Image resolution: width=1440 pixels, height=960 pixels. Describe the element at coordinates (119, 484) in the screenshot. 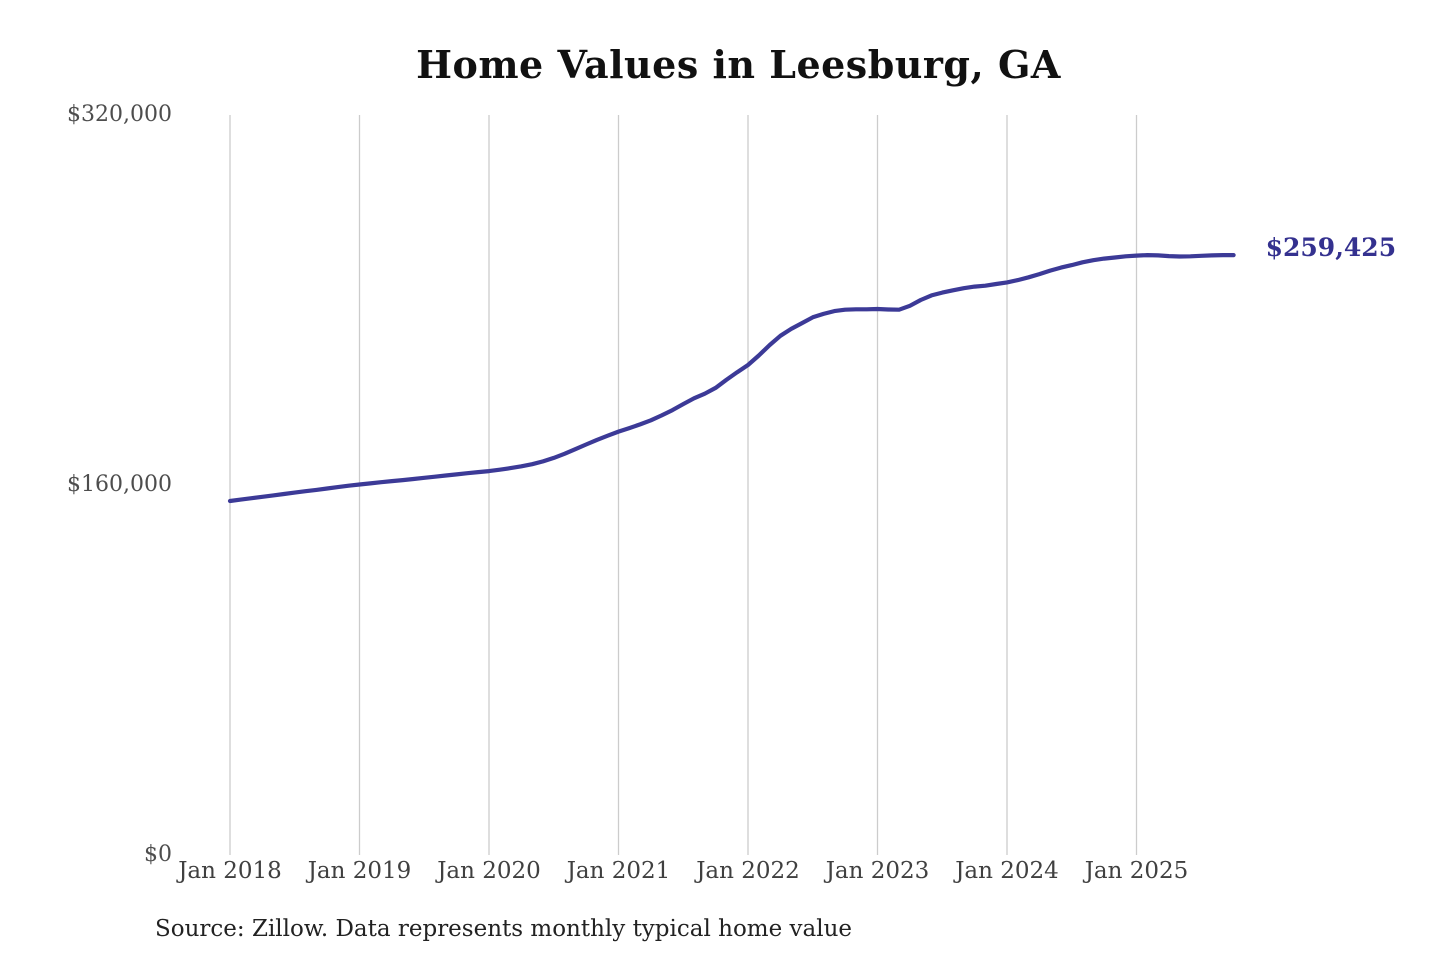

I see `y-tick-label: $160,000` at that location.